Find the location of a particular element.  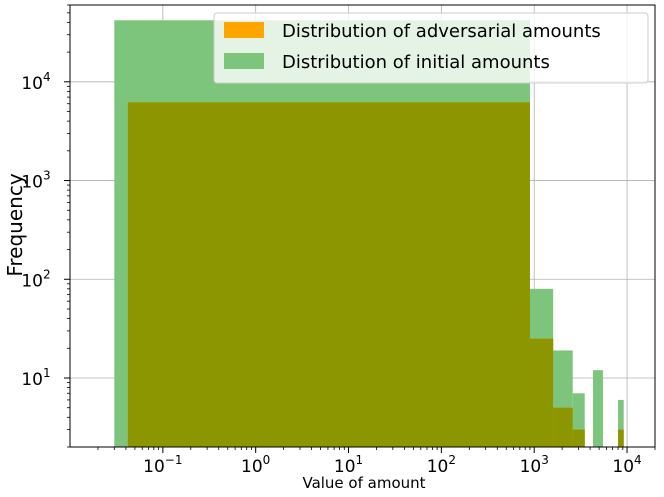

legend-box is located at coordinates (431, 48).